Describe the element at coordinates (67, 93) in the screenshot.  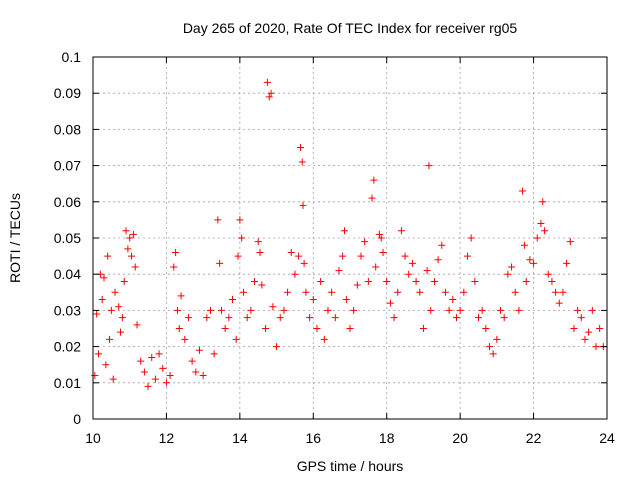
I see `y-tick-label: 0.09` at that location.